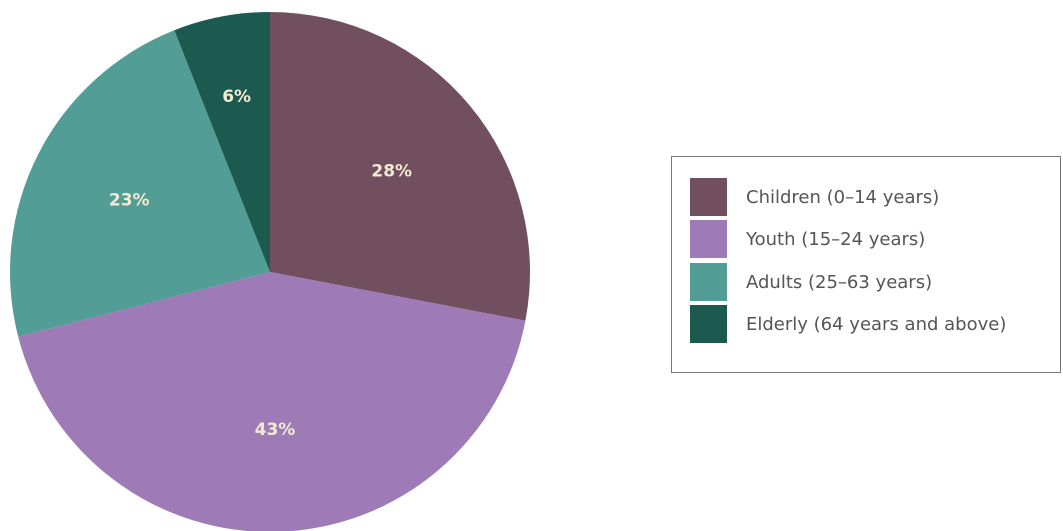 This screenshot has width=1063, height=531. I want to click on legend-swatch-youth, so click(708, 239).